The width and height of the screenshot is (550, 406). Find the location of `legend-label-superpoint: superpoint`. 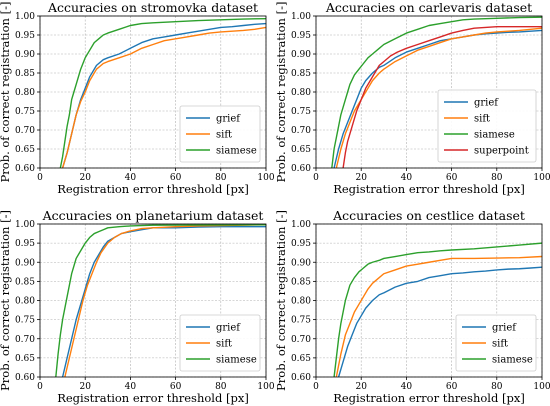

legend-label-superpoint: superpoint is located at coordinates (501, 151).